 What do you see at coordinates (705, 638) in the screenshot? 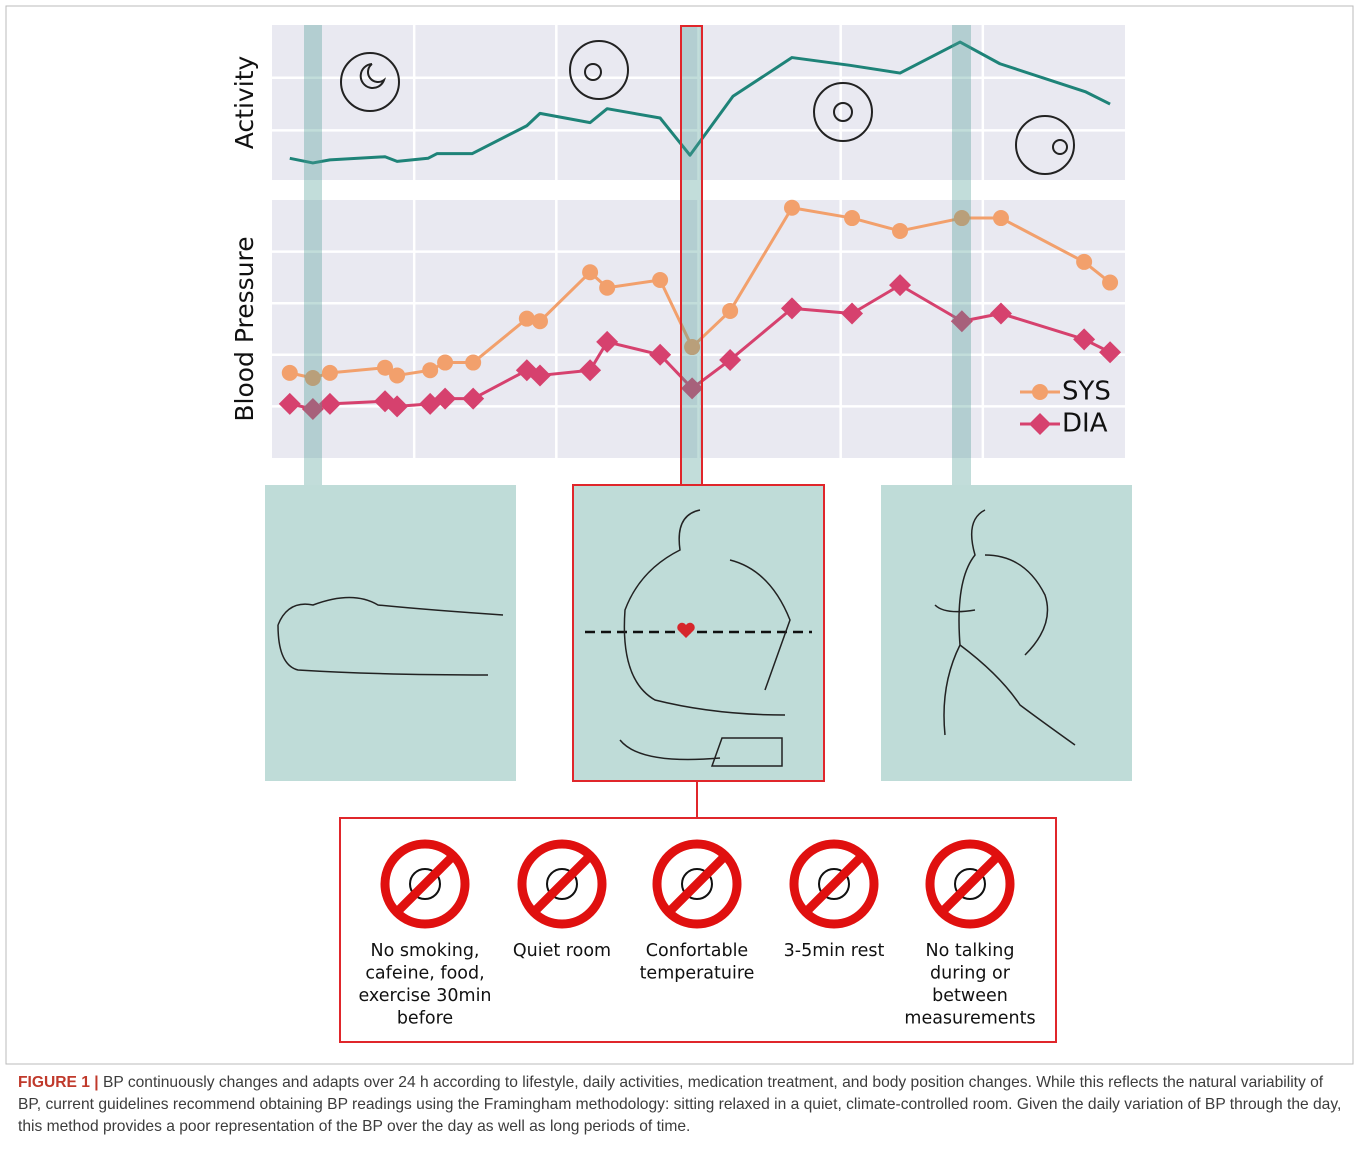
I see `seated-person` at bounding box center [705, 638].